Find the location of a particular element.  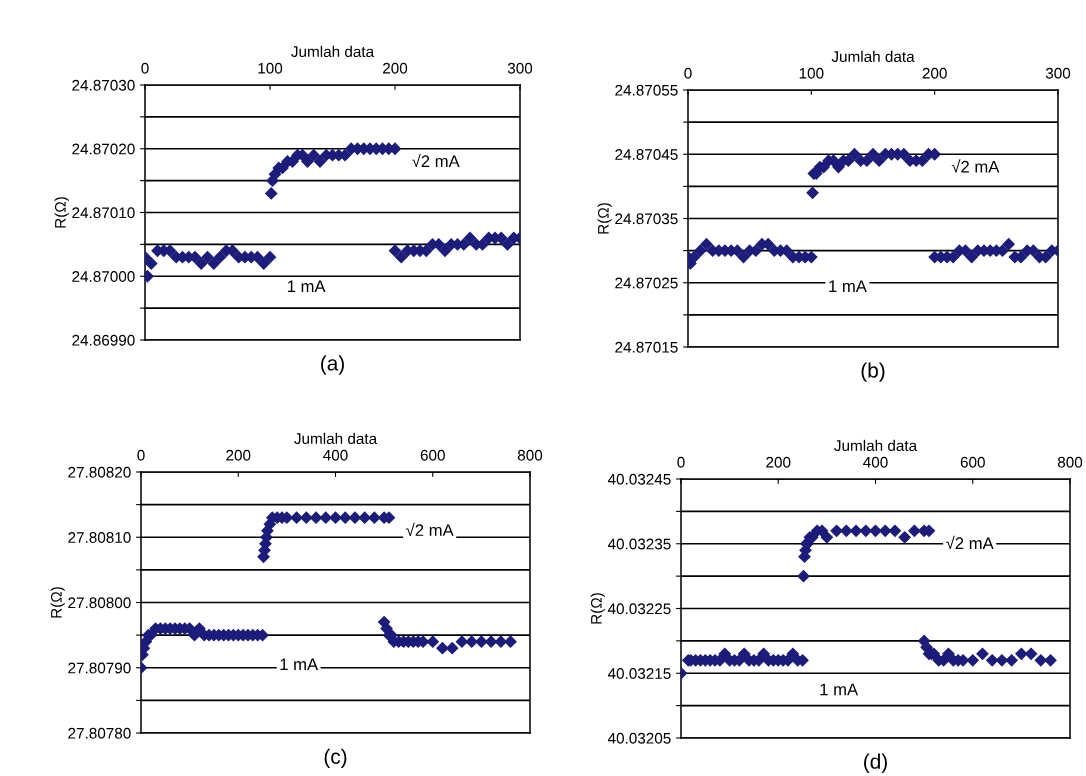

text: (c) is located at coordinates (335, 758).